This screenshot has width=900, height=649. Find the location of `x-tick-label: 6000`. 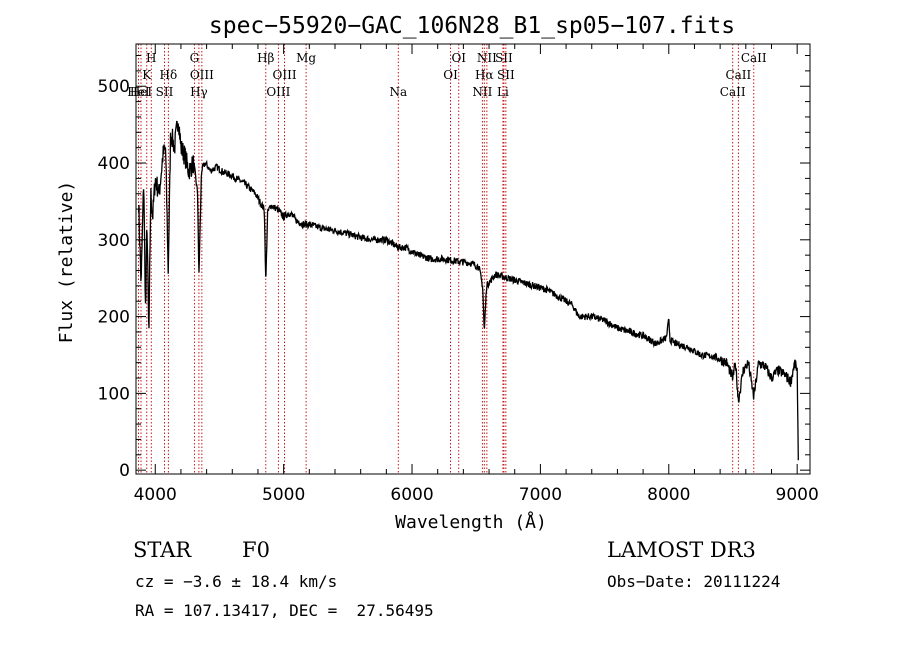

x-tick-label: 6000 is located at coordinates (411, 495).